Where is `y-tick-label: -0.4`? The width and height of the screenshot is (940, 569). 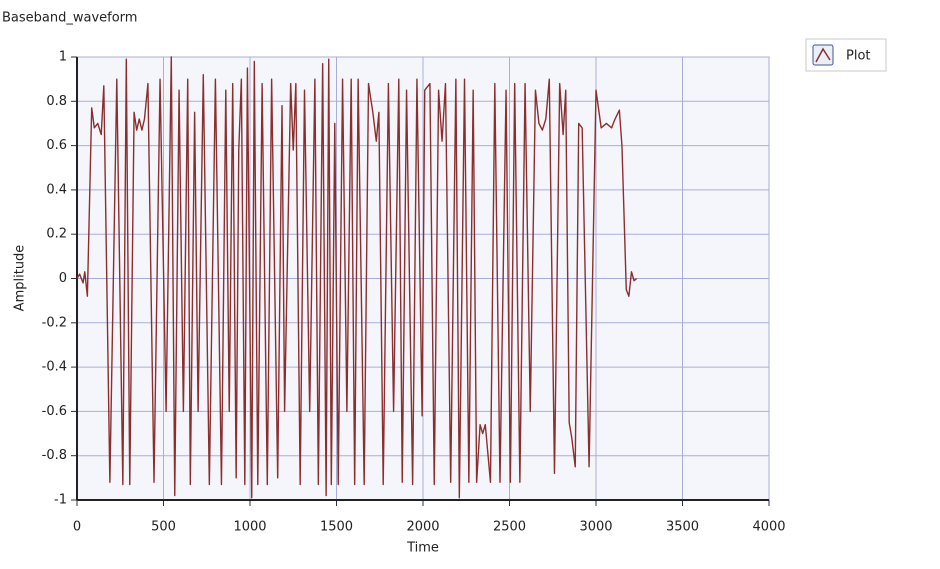
y-tick-label: -0.4 is located at coordinates (54, 367).